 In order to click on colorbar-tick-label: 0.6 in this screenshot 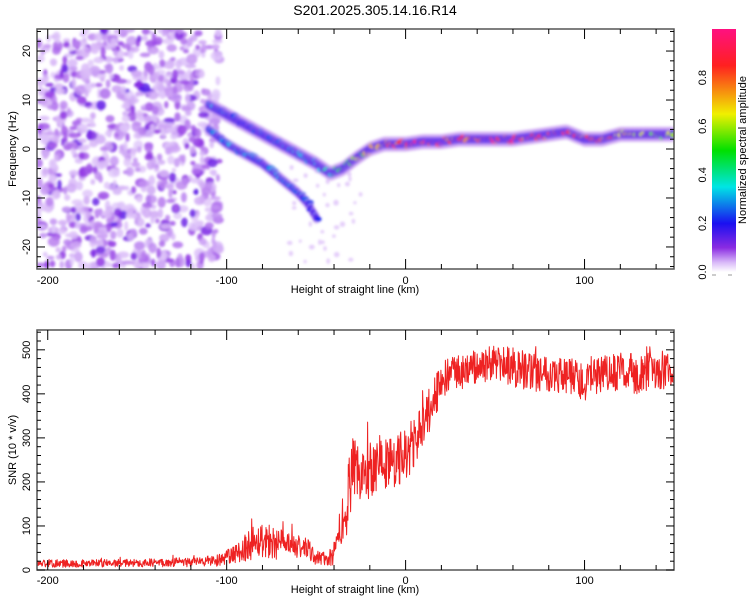, I will do `click(703, 126)`.